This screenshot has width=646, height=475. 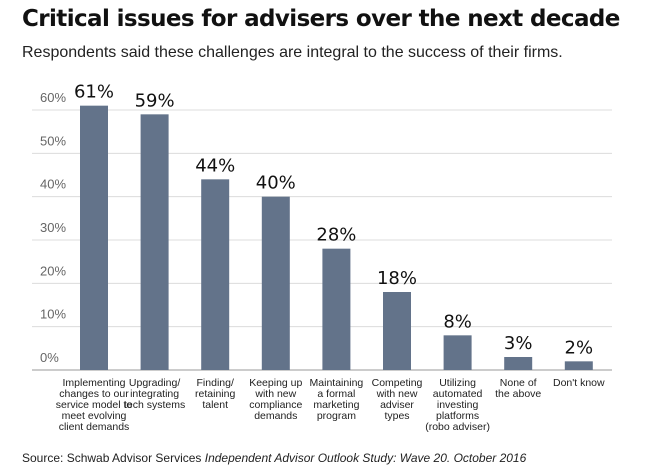 What do you see at coordinates (397, 383) in the screenshot?
I see `x-tick-label-line: Competing` at bounding box center [397, 383].